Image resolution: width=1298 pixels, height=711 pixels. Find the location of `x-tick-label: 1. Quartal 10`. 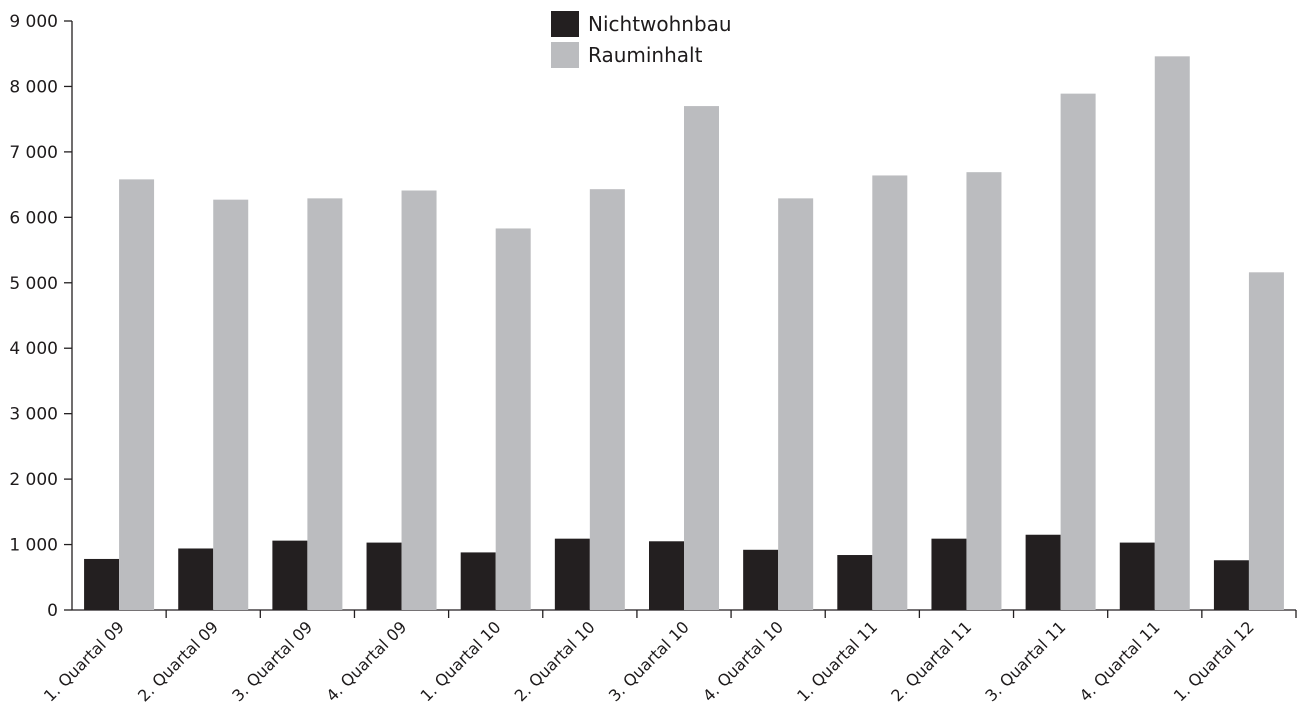

x-tick-label: 1. Quartal 10 is located at coordinates (461, 661).